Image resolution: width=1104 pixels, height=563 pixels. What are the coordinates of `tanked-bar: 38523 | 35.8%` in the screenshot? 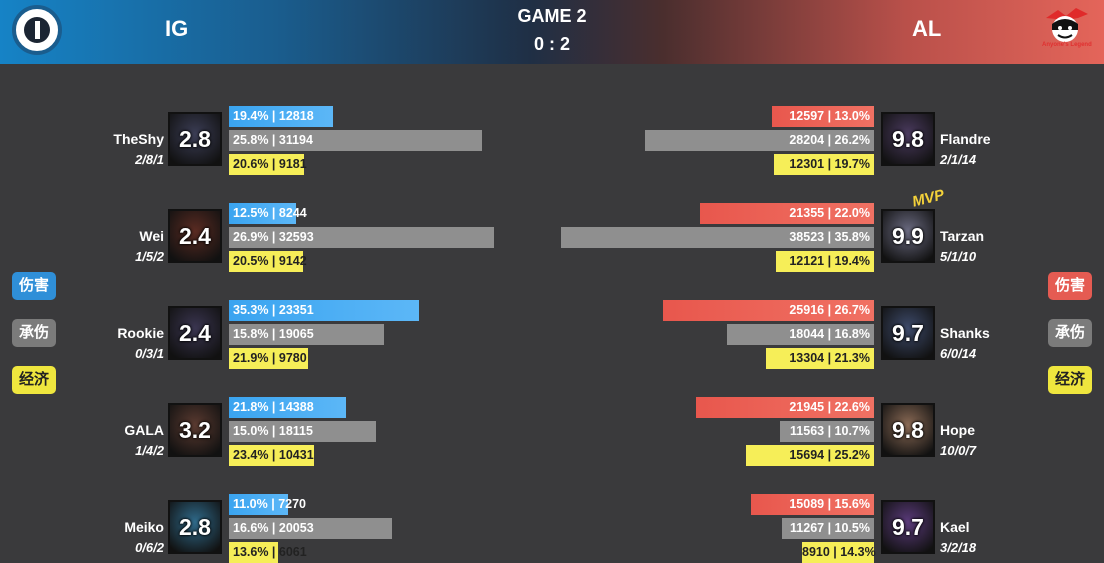 It's located at (717, 237).